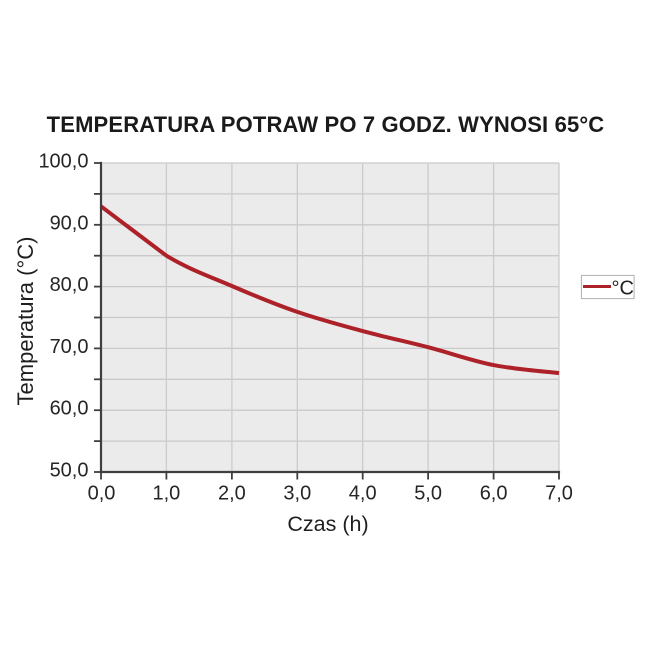  Describe the element at coordinates (428, 494) in the screenshot. I see `svg-text: 5,0` at that location.